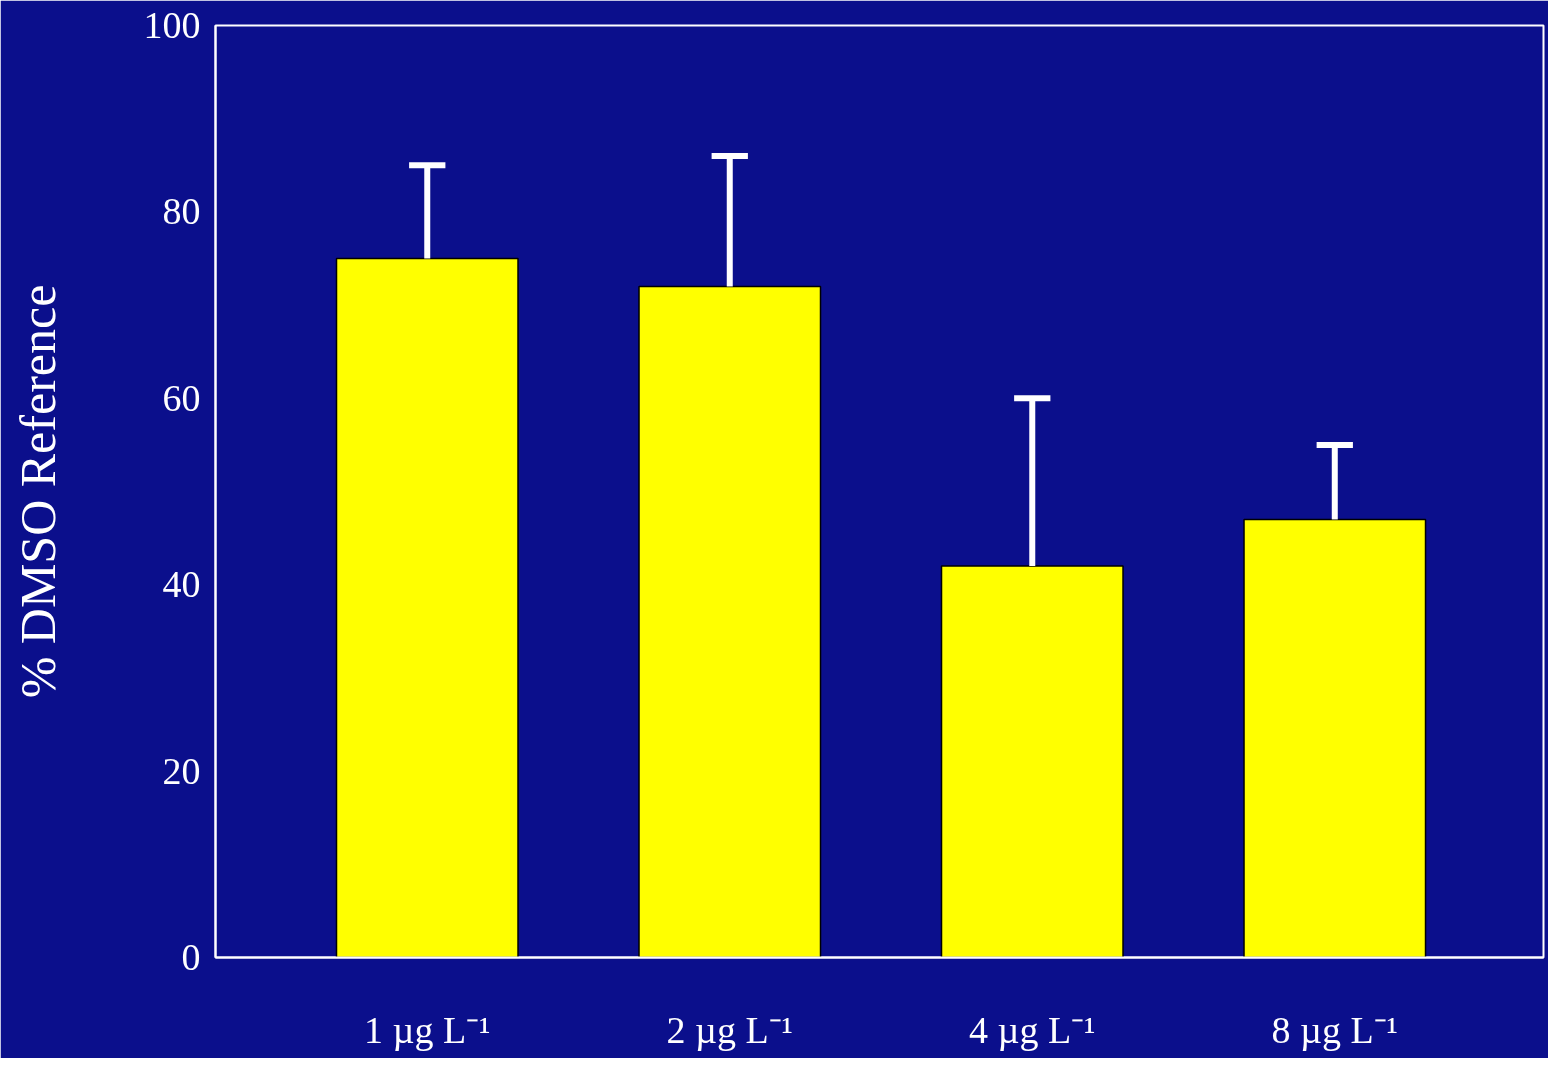  What do you see at coordinates (37, 491) in the screenshot?
I see `y-axis-title: % DMSO Reference` at bounding box center [37, 491].